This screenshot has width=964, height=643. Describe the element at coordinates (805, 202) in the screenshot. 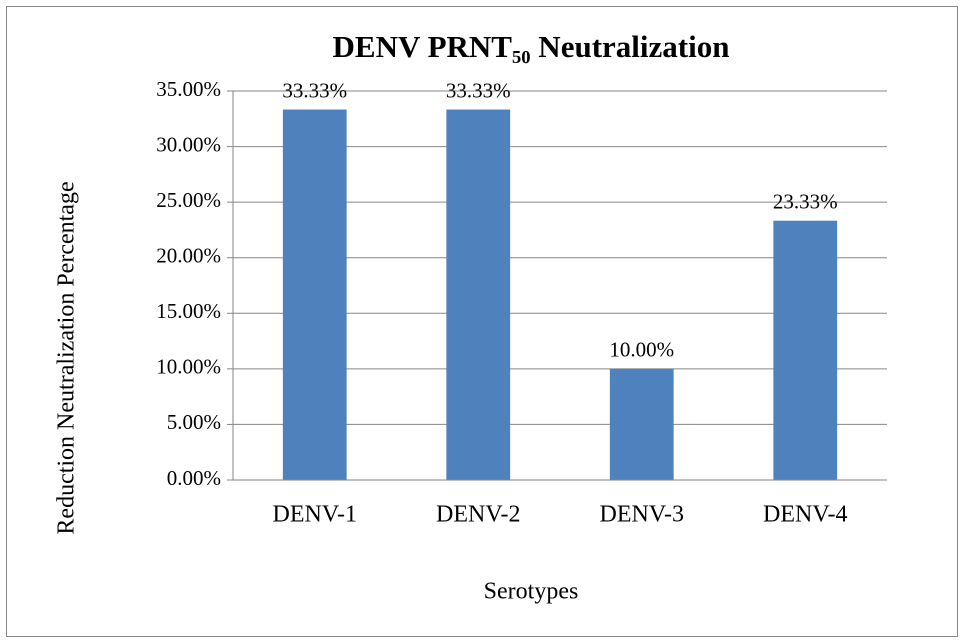

I see `data-label: 23.33%` at that location.